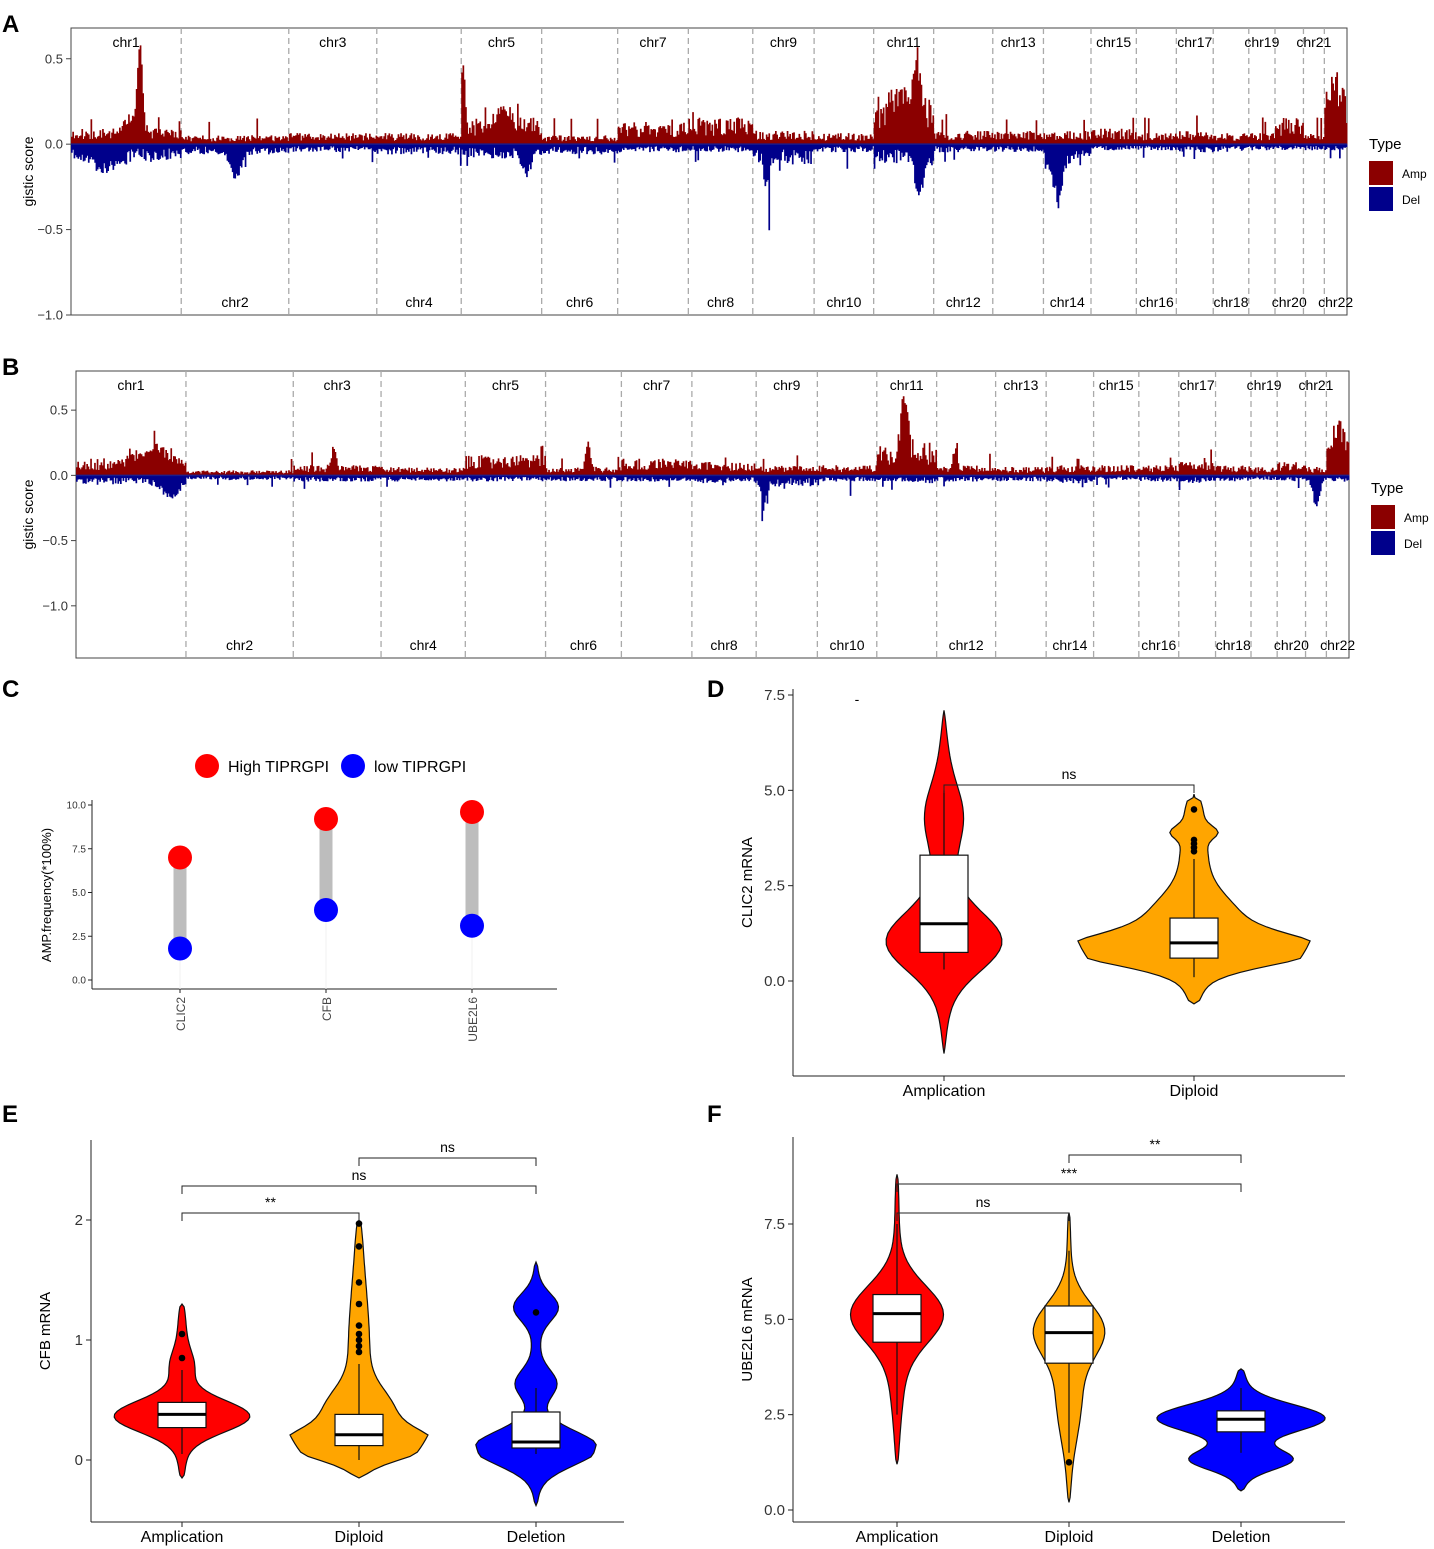 The image size is (1434, 1549). What do you see at coordinates (239, 645) in the screenshot?
I see `chromosome-label: chr2` at bounding box center [239, 645].